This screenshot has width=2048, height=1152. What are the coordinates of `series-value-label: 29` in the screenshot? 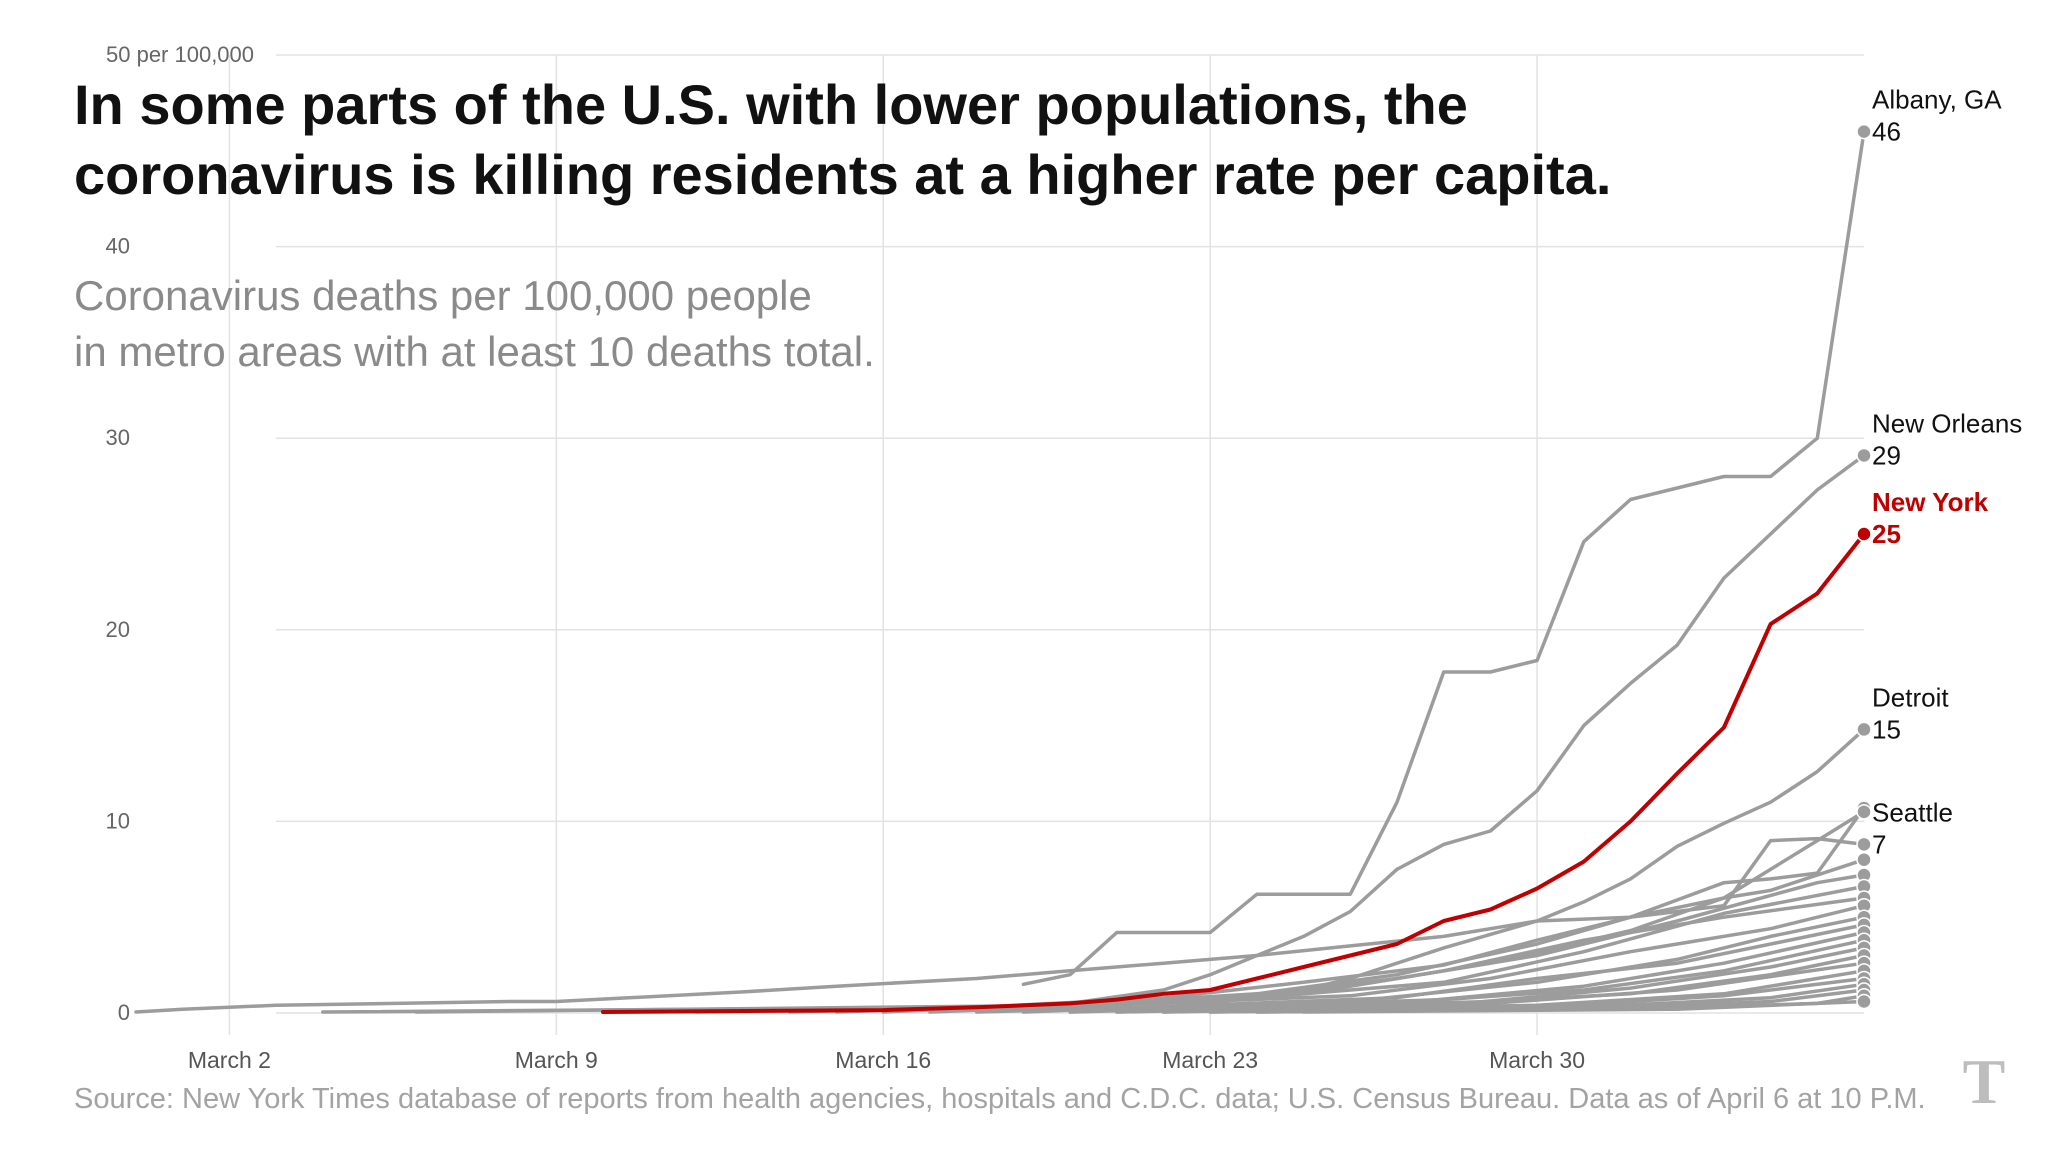 It's located at (1886, 455).